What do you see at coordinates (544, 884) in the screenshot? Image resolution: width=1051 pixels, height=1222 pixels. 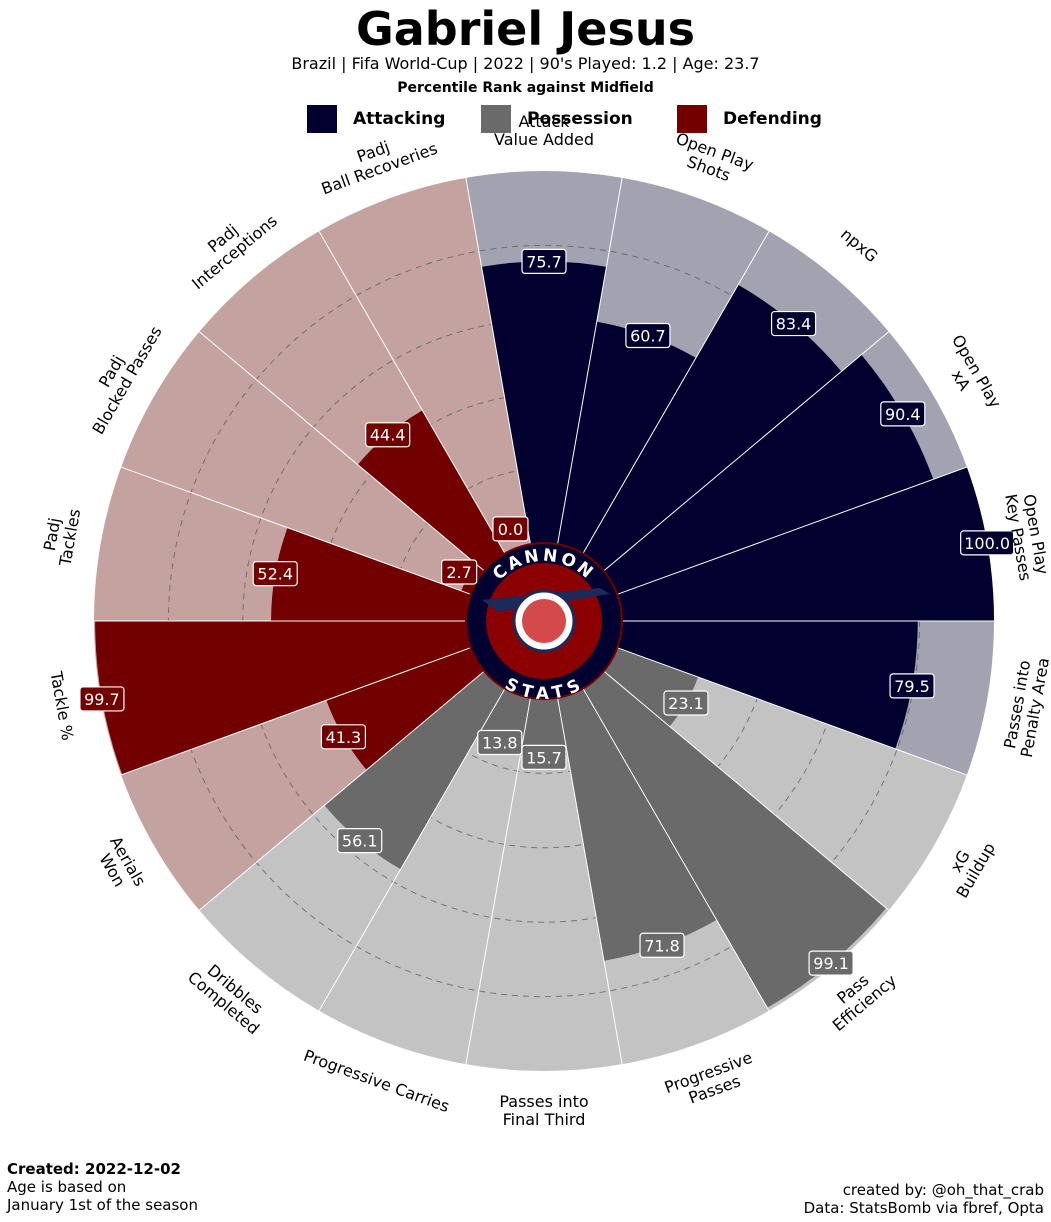 I see `bg-wedge-passes-into-final-third` at bounding box center [544, 884].